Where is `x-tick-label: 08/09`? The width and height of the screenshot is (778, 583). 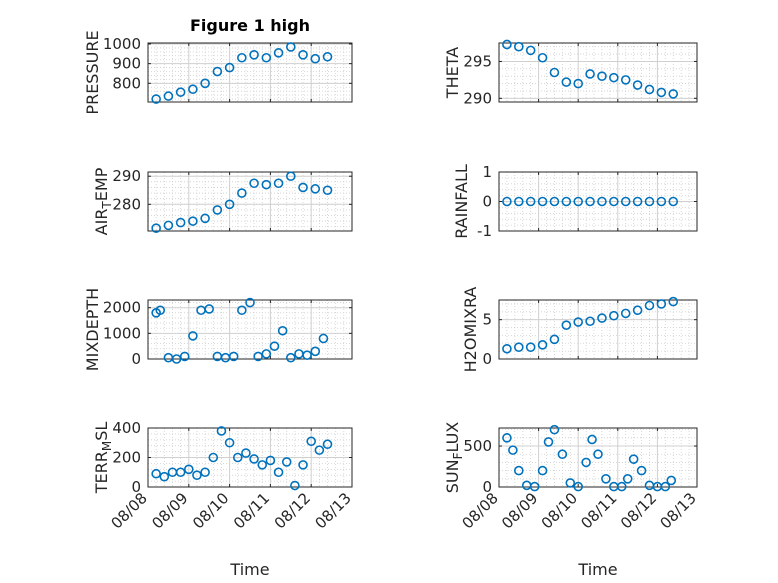 x-tick-label: 08/09 is located at coordinates (169, 510).